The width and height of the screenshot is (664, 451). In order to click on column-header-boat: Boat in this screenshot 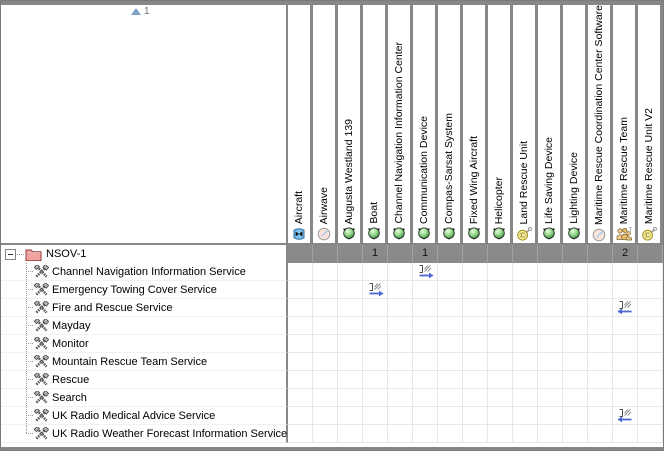, I will do `click(375, 124)`.